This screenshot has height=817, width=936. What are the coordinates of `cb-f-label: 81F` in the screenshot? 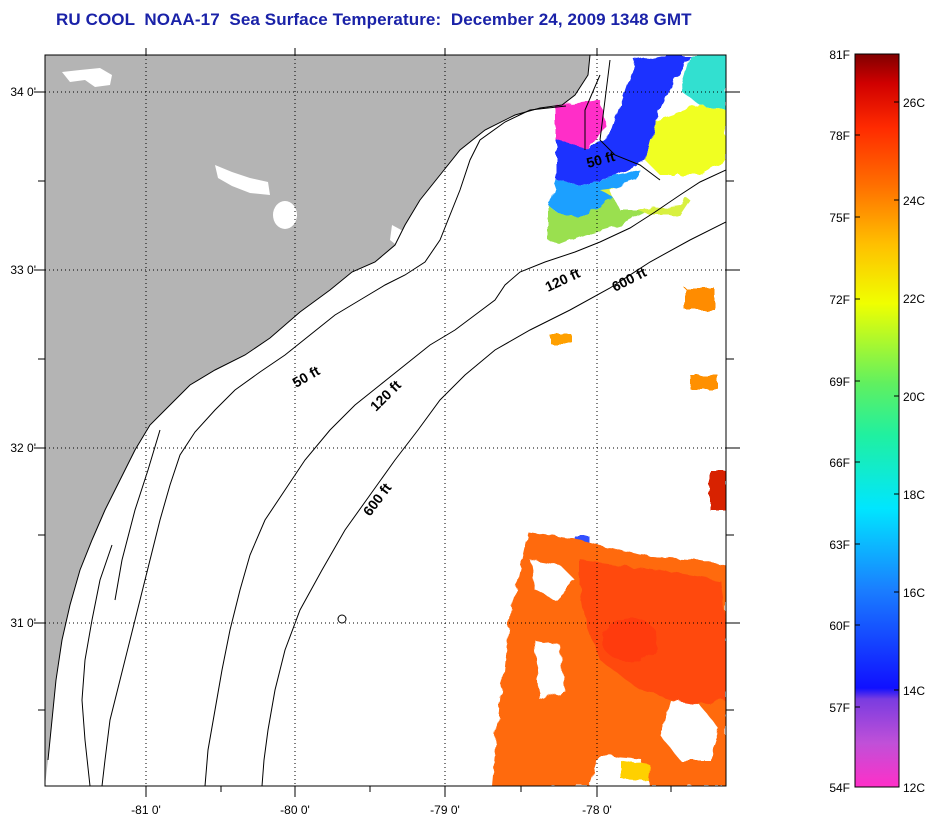 It's located at (839, 55).